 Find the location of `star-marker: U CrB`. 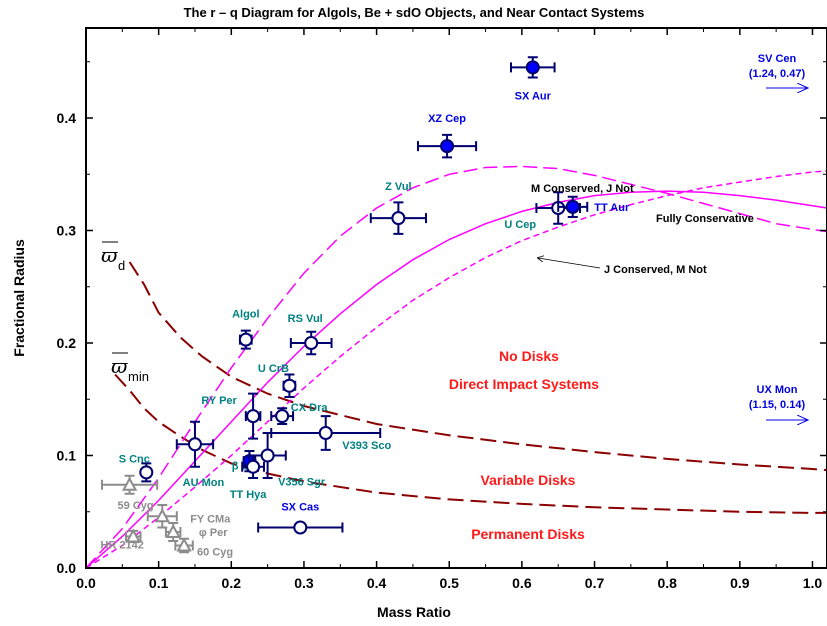

star-marker: U CrB is located at coordinates (277, 380).